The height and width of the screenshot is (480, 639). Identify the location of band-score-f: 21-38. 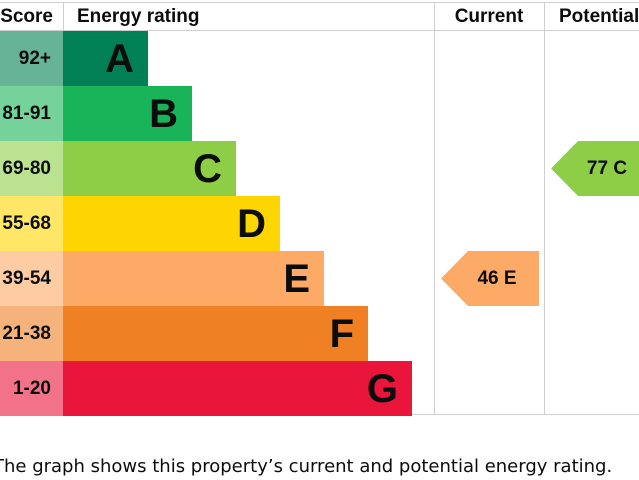
(31, 333).